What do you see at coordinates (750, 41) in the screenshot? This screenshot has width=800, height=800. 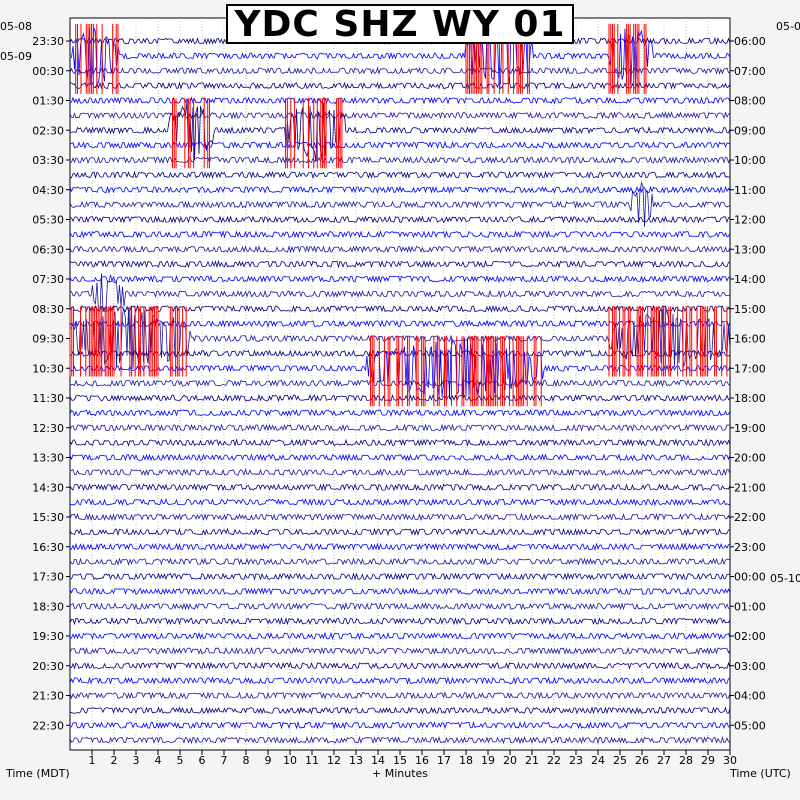 I see `right-time-label: 06:00` at bounding box center [750, 41].